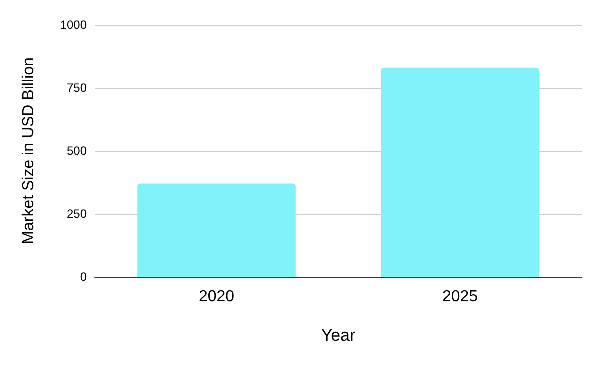  Describe the element at coordinates (460, 297) in the screenshot. I see `x-tick-label: 2025` at that location.